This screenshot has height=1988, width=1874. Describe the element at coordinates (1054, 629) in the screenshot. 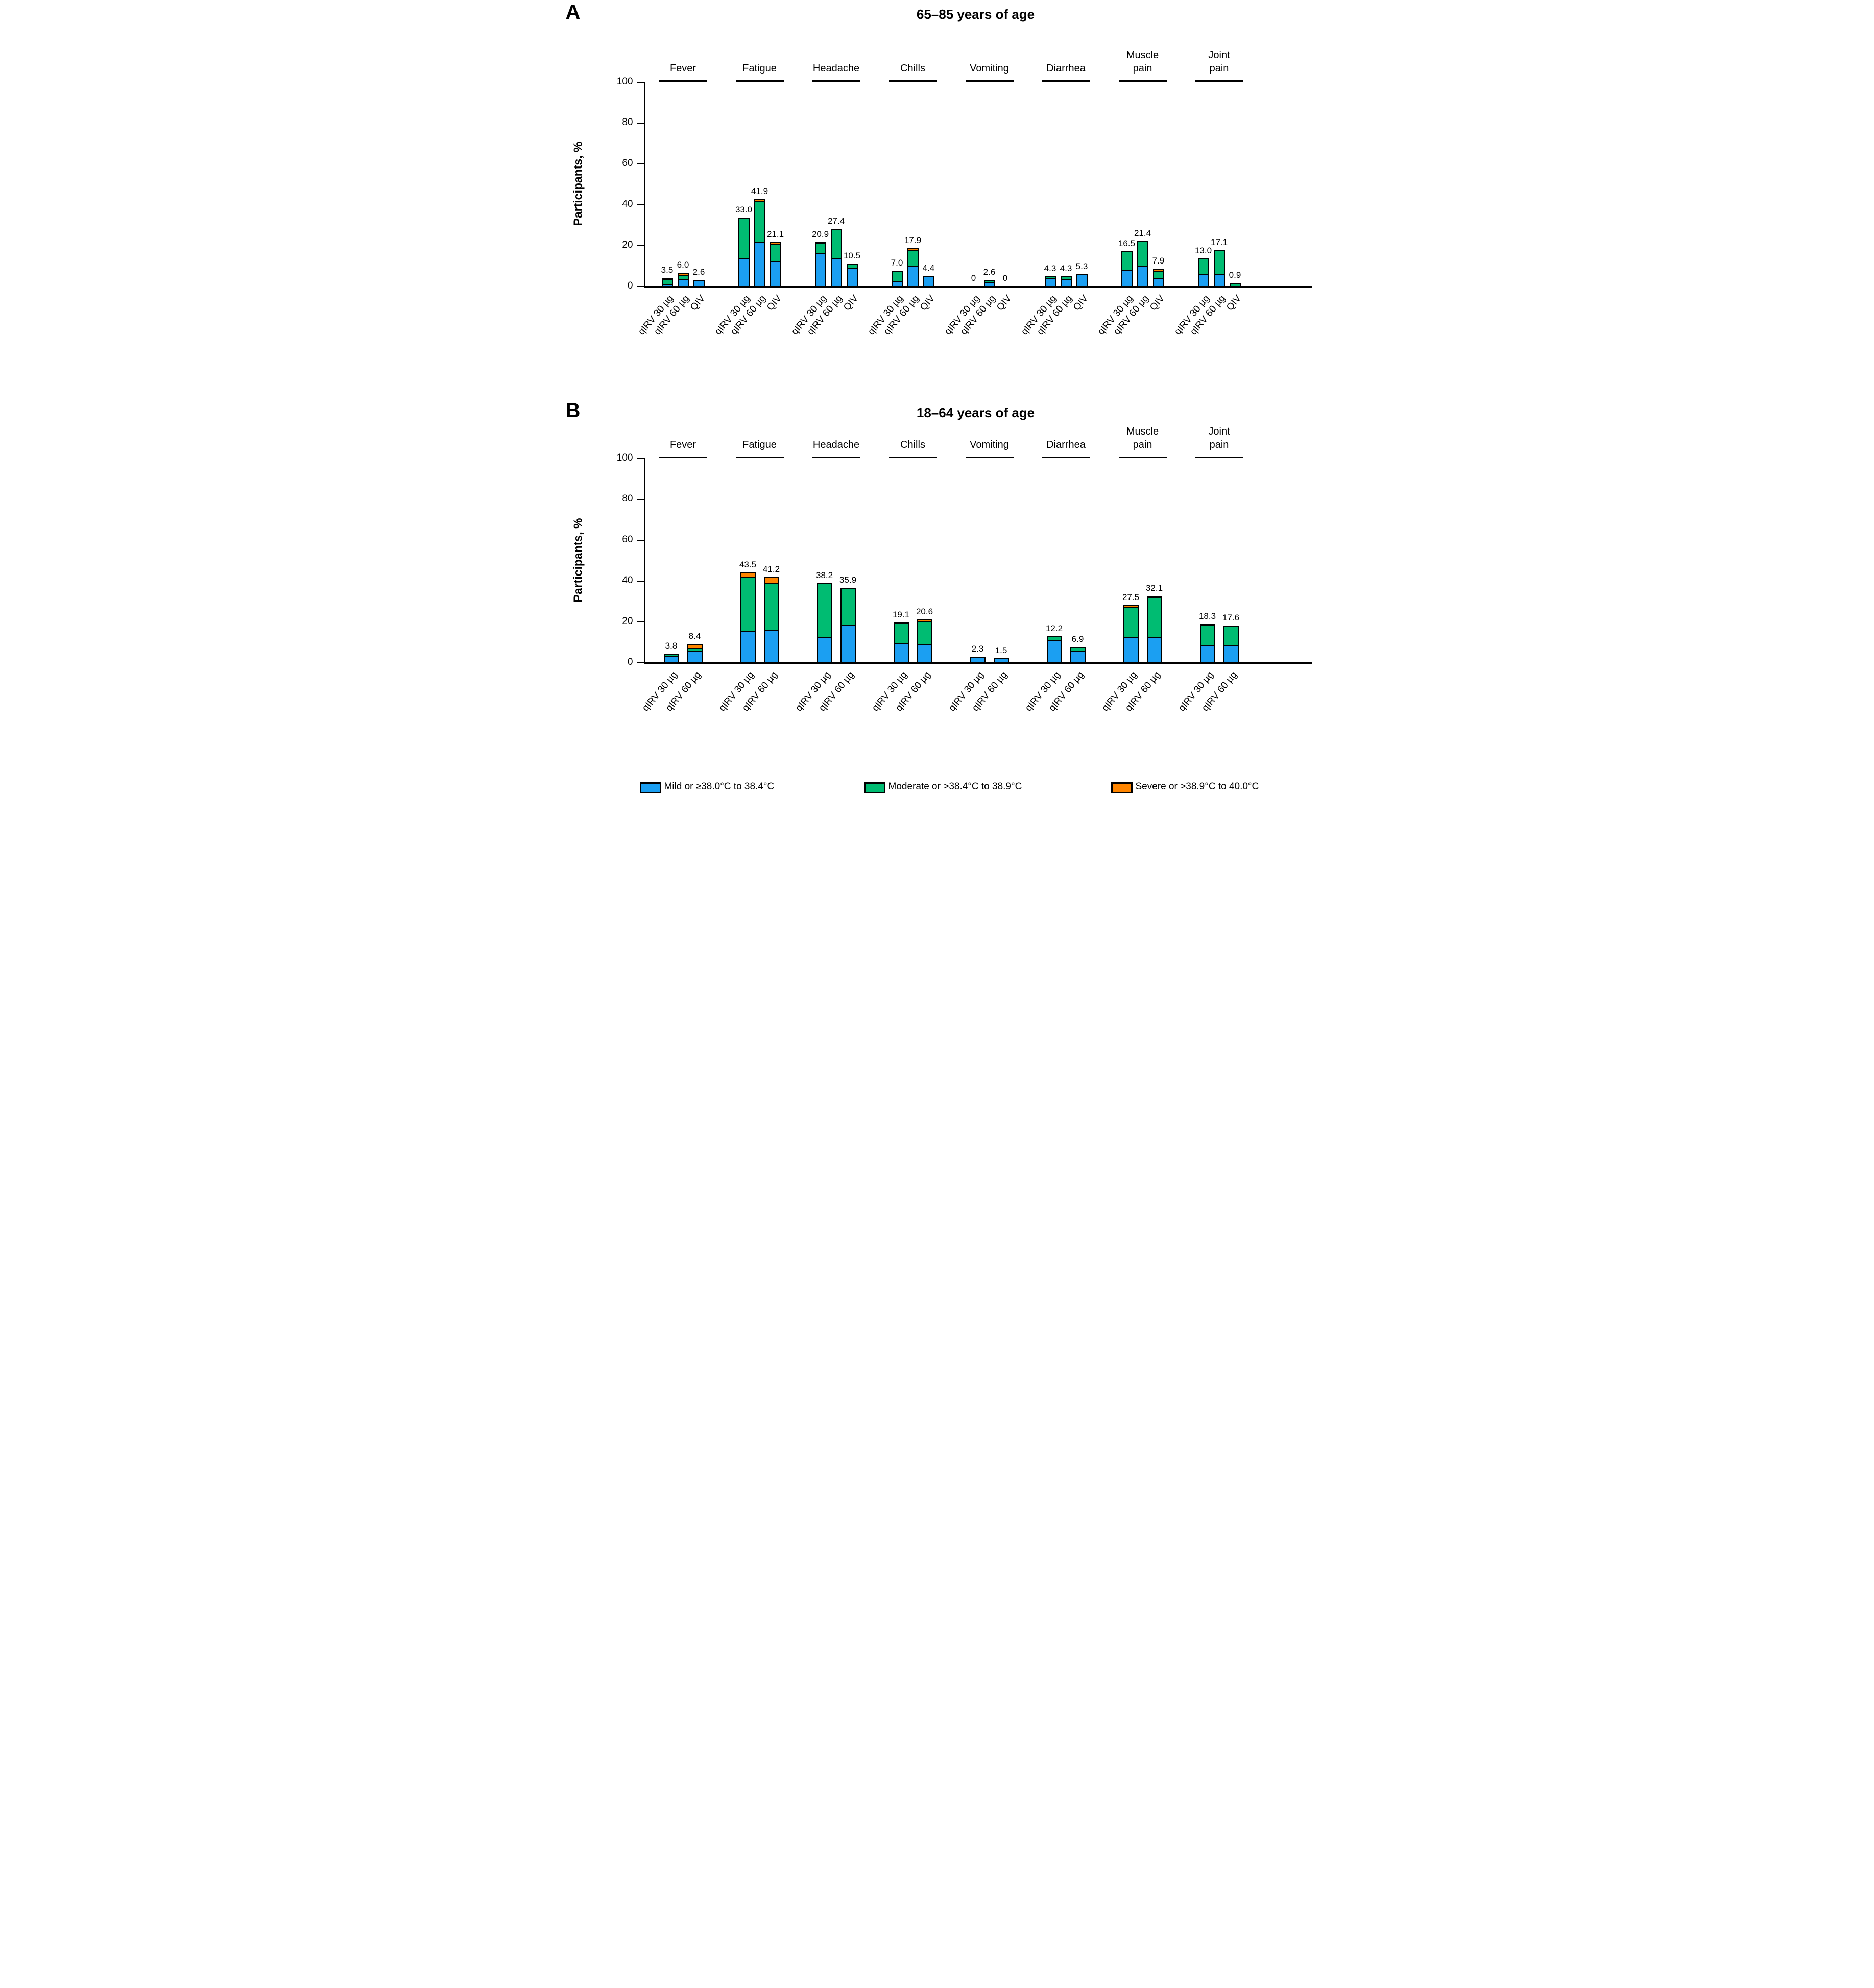

I see `panel-b-bar-value-label: 12.2` at that location.